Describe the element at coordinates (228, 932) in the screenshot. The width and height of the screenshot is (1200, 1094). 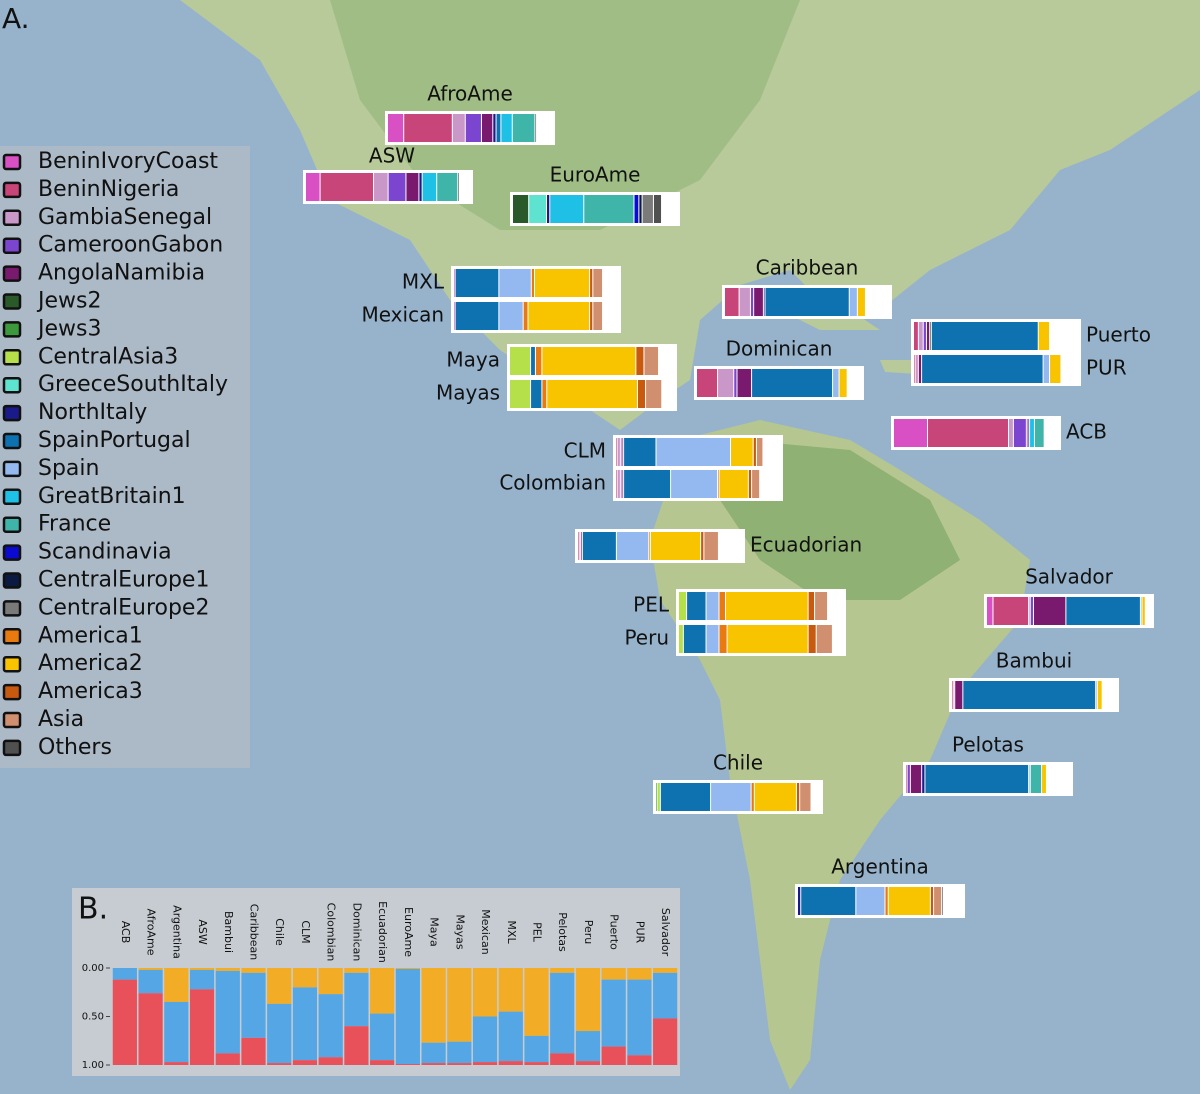
I see `x-tick-label: Bambui` at that location.